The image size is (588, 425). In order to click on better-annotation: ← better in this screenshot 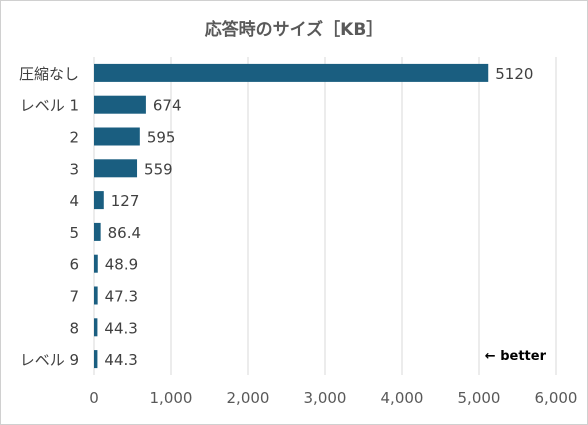, I will do `click(516, 356)`.